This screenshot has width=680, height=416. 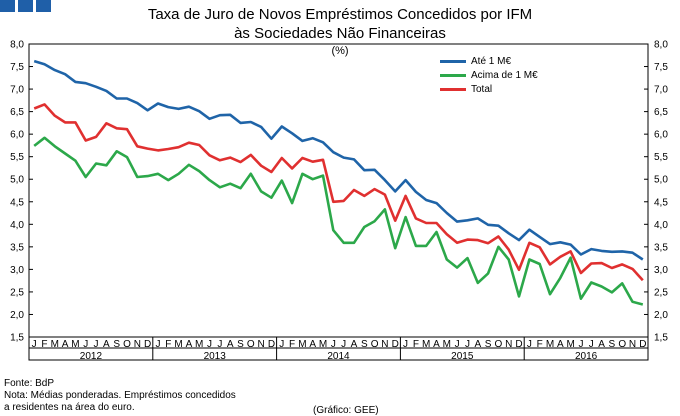 I want to click on chart-unit: (%), so click(x=340, y=51).